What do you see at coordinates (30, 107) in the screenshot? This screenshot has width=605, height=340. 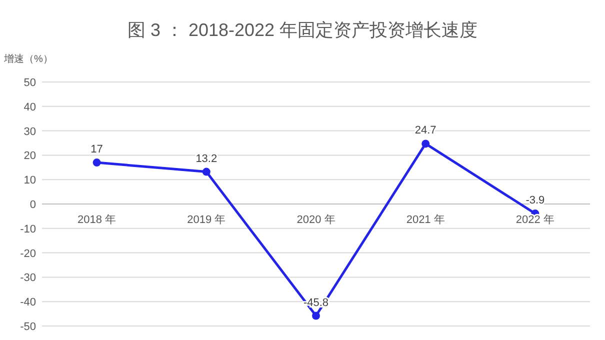 I see `y-tick-label: 40` at bounding box center [30, 107].